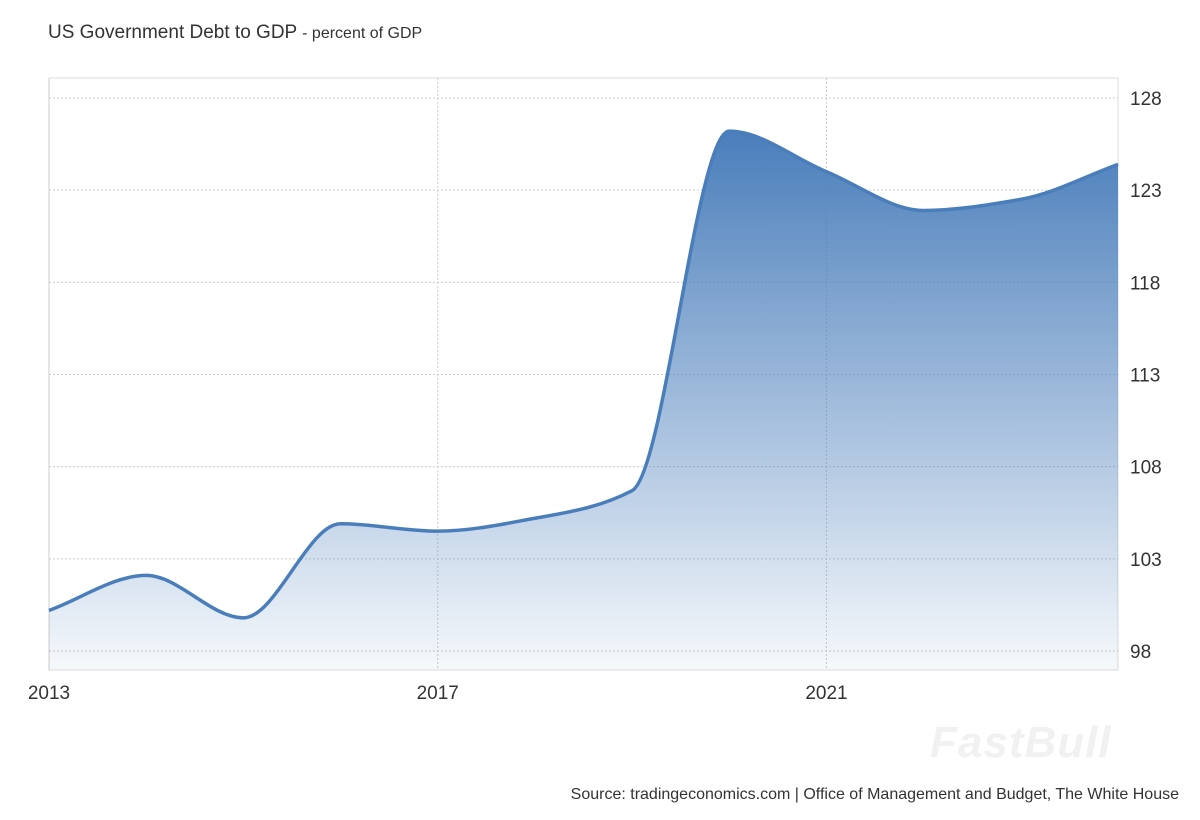 The height and width of the screenshot is (820, 1200). What do you see at coordinates (1021, 742) in the screenshot?
I see `watermark-logo: FastBull` at bounding box center [1021, 742].